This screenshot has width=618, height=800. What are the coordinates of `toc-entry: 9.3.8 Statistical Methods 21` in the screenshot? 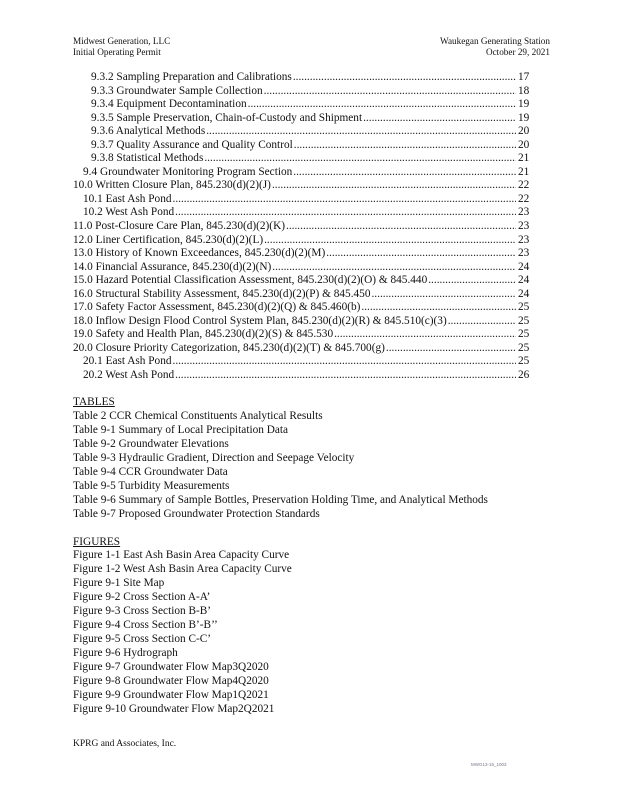 It's located at (309, 159).